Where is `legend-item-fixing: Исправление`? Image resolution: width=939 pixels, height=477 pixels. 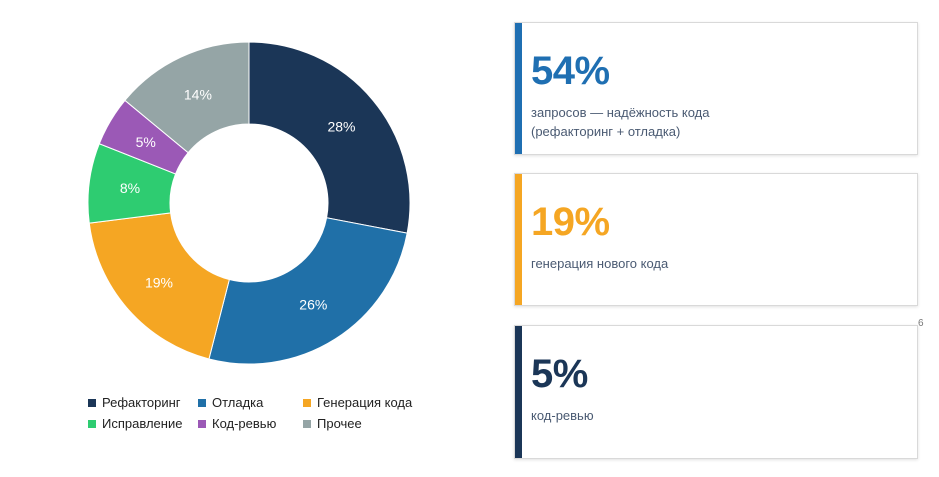
legend-item-fixing: Исправление is located at coordinates (143, 423).